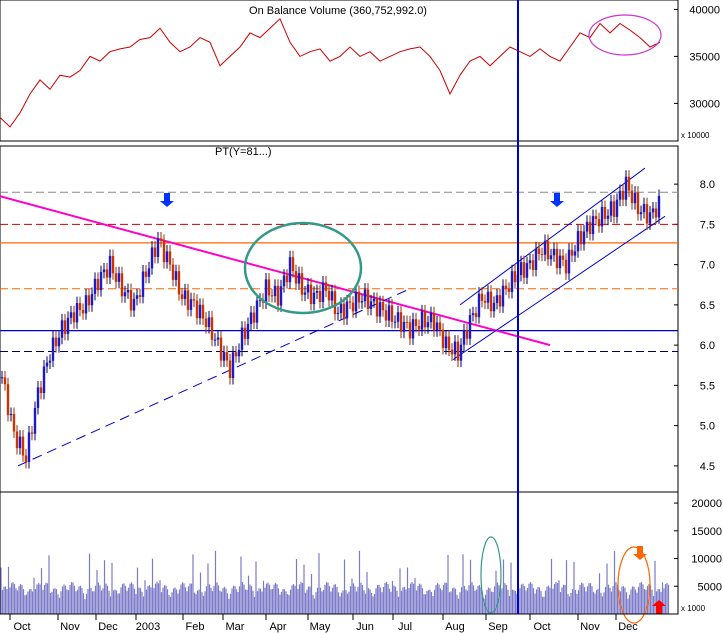 The height and width of the screenshot is (633, 723). Describe the element at coordinates (698, 545) in the screenshot. I see `volume-y-axis: 20000 15000 10000 5000` at that location.